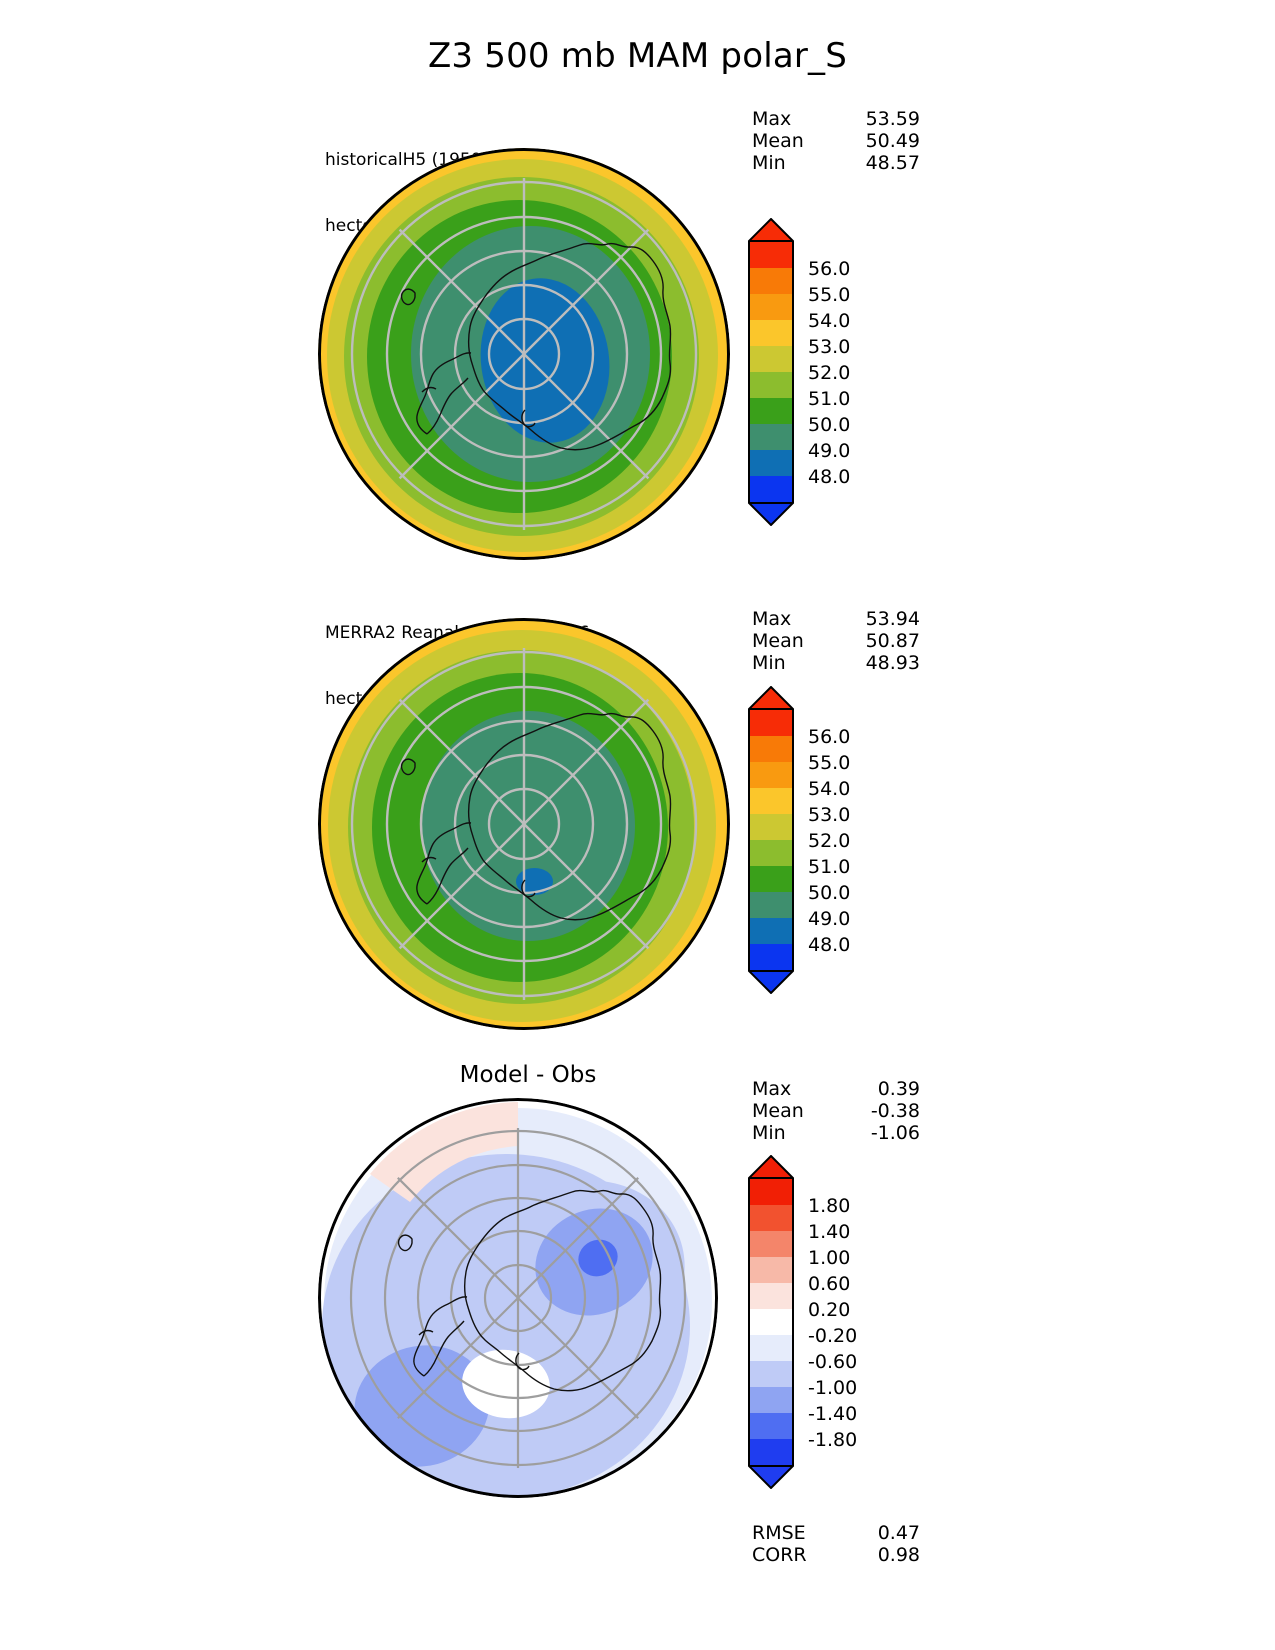  Describe the element at coordinates (898, 1555) in the screenshot. I see `score-value: 0.98` at that location.